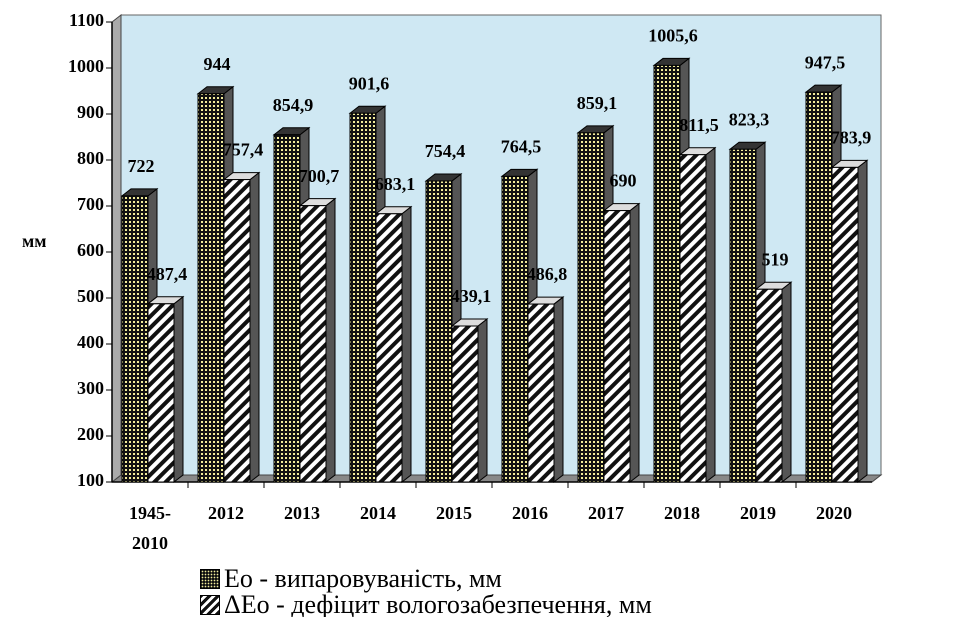 Image resolution: width=978 pixels, height=617 pixels. Describe the element at coordinates (530, 513) in the screenshot. I see `x-tick-label: 2016` at that location.